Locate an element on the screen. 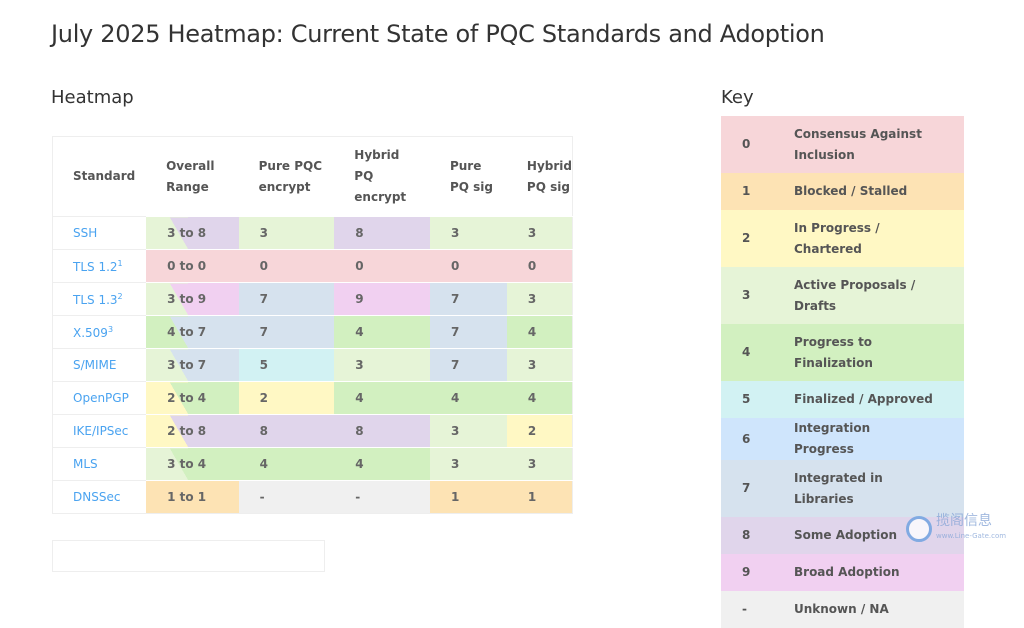 This screenshot has height=628, width=1024. pure-pqc-encrypt-cell: 0 is located at coordinates (286, 266).